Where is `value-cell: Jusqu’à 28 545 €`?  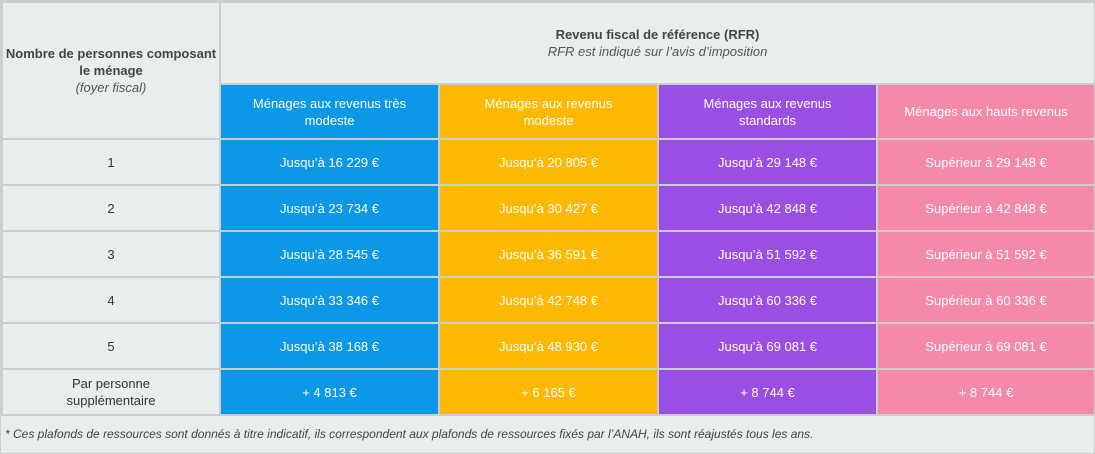 value-cell: Jusqu’à 28 545 € is located at coordinates (329, 254).